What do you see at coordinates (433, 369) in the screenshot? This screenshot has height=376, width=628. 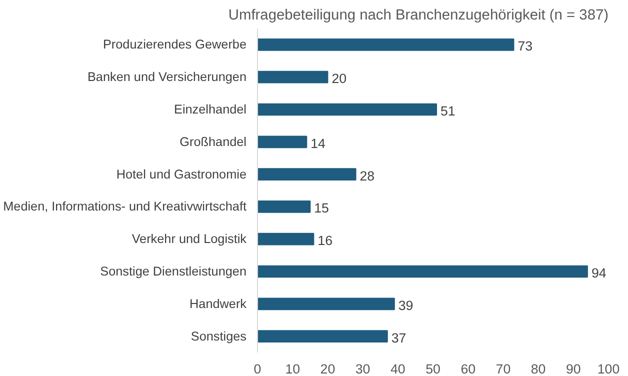 I see `x-tick-label: 50` at bounding box center [433, 369].